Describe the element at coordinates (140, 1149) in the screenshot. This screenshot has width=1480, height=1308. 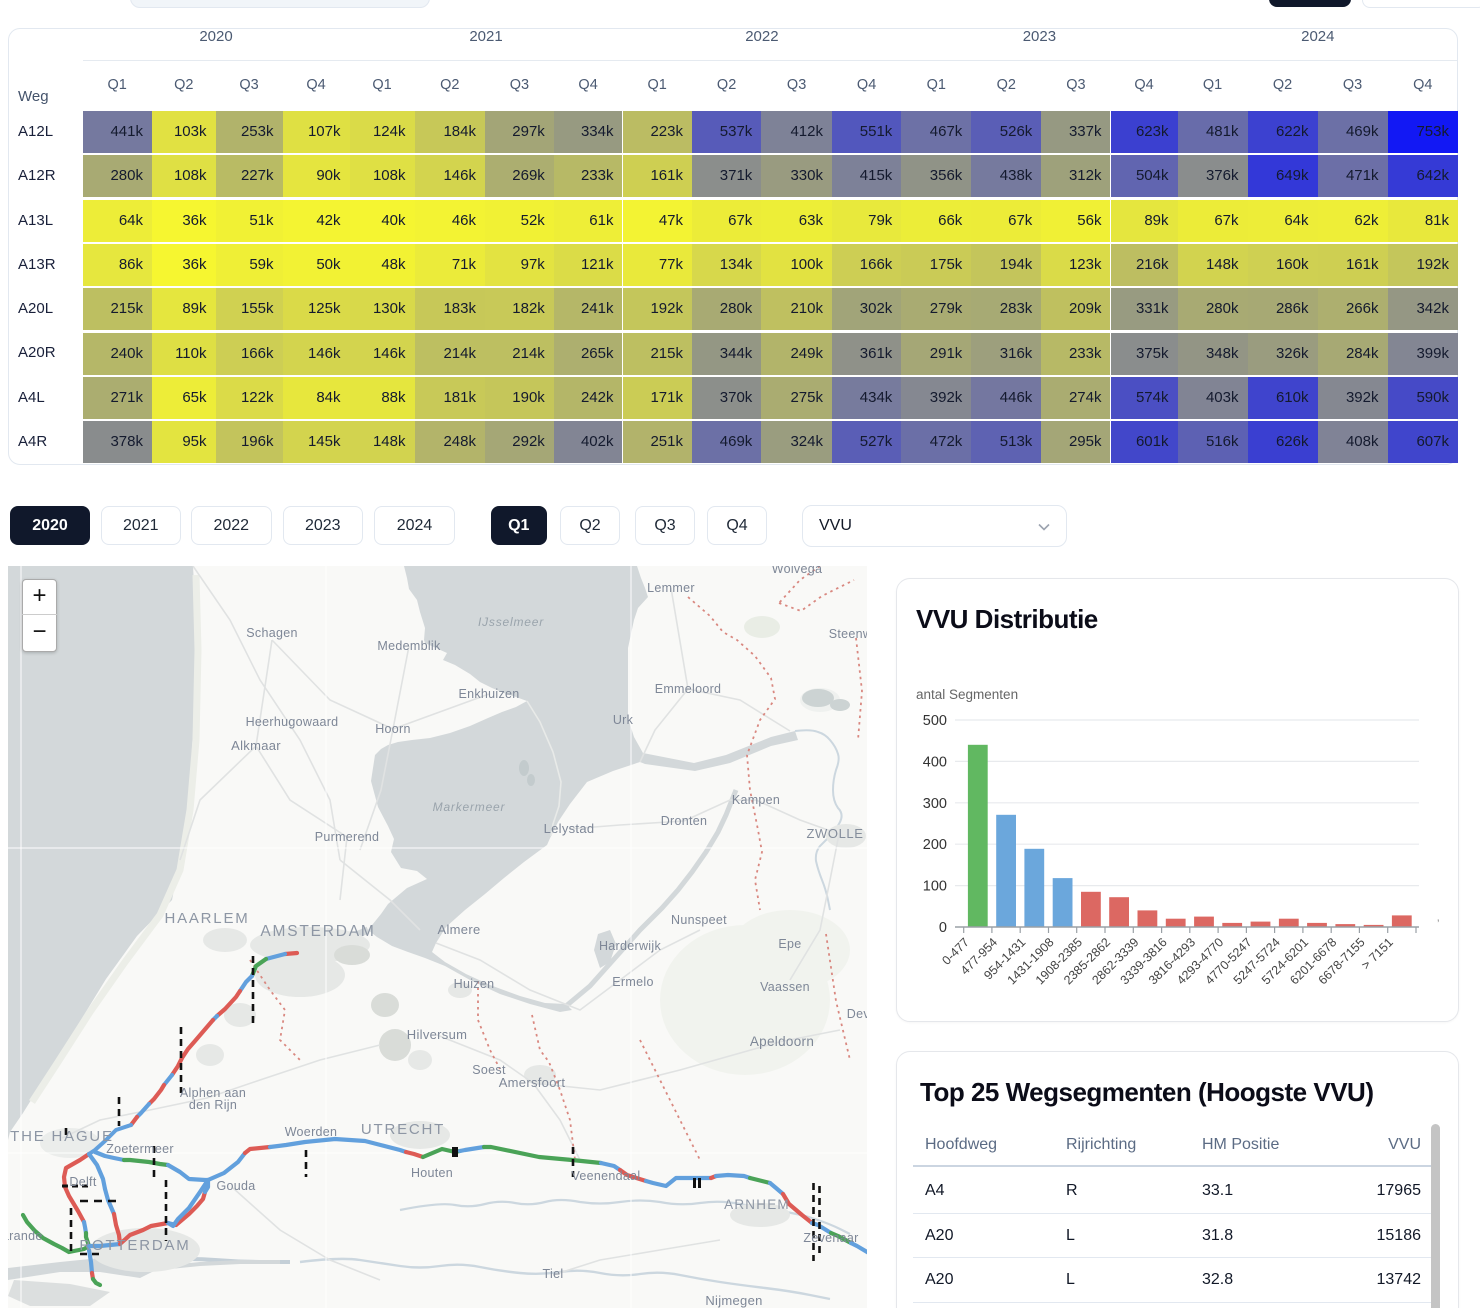
I see `svg-text: Zoetermeer` at that location.